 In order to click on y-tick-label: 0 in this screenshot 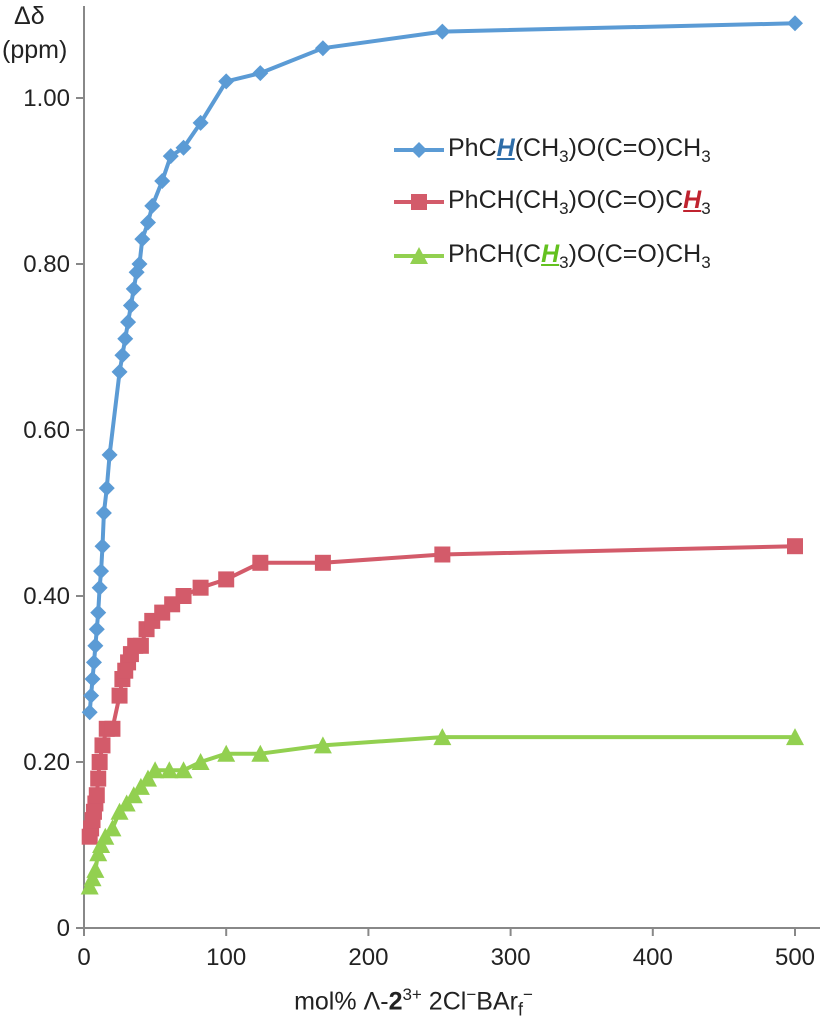, I will do `click(63, 928)`.